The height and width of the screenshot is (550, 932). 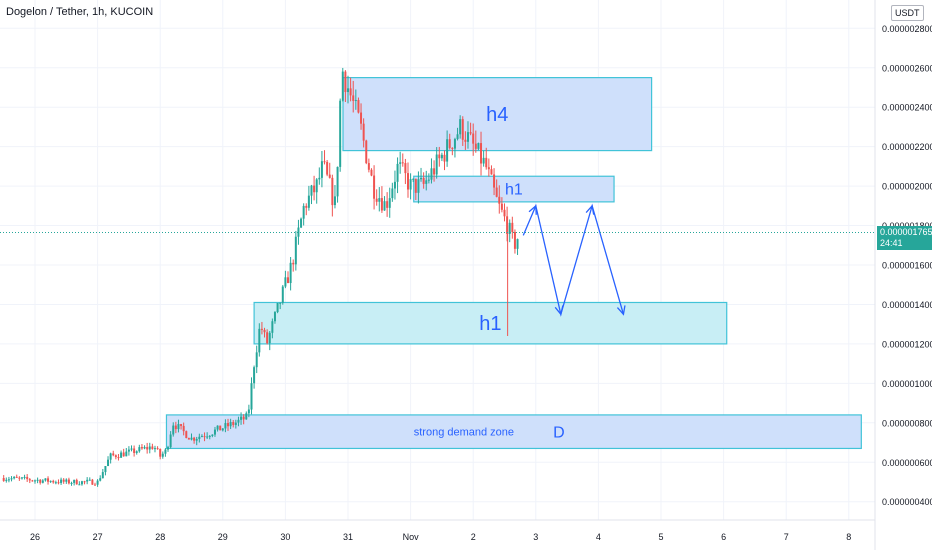 I want to click on price-tick-label: 0.000002400, so click(x=907, y=108).